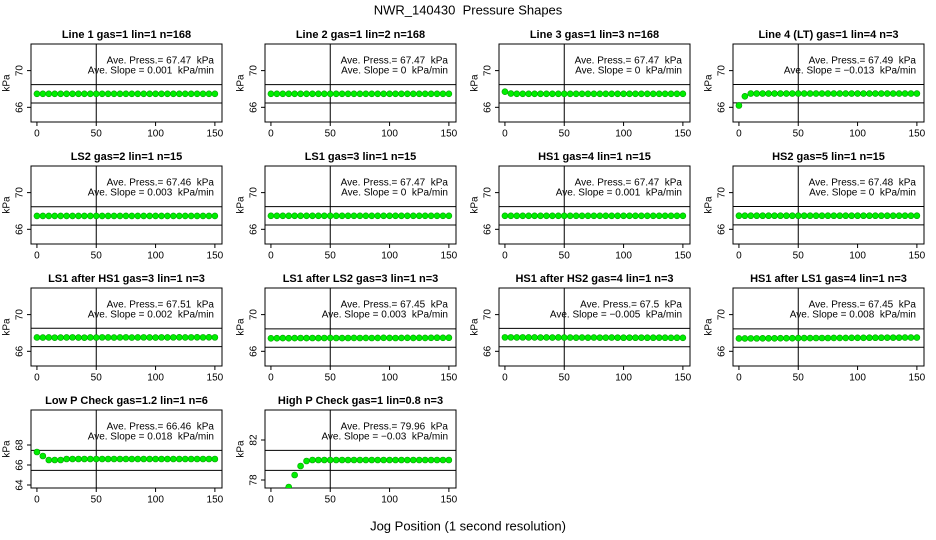 This screenshot has height=540, width=936. I want to click on x-tick-label: 50, so click(799, 134).